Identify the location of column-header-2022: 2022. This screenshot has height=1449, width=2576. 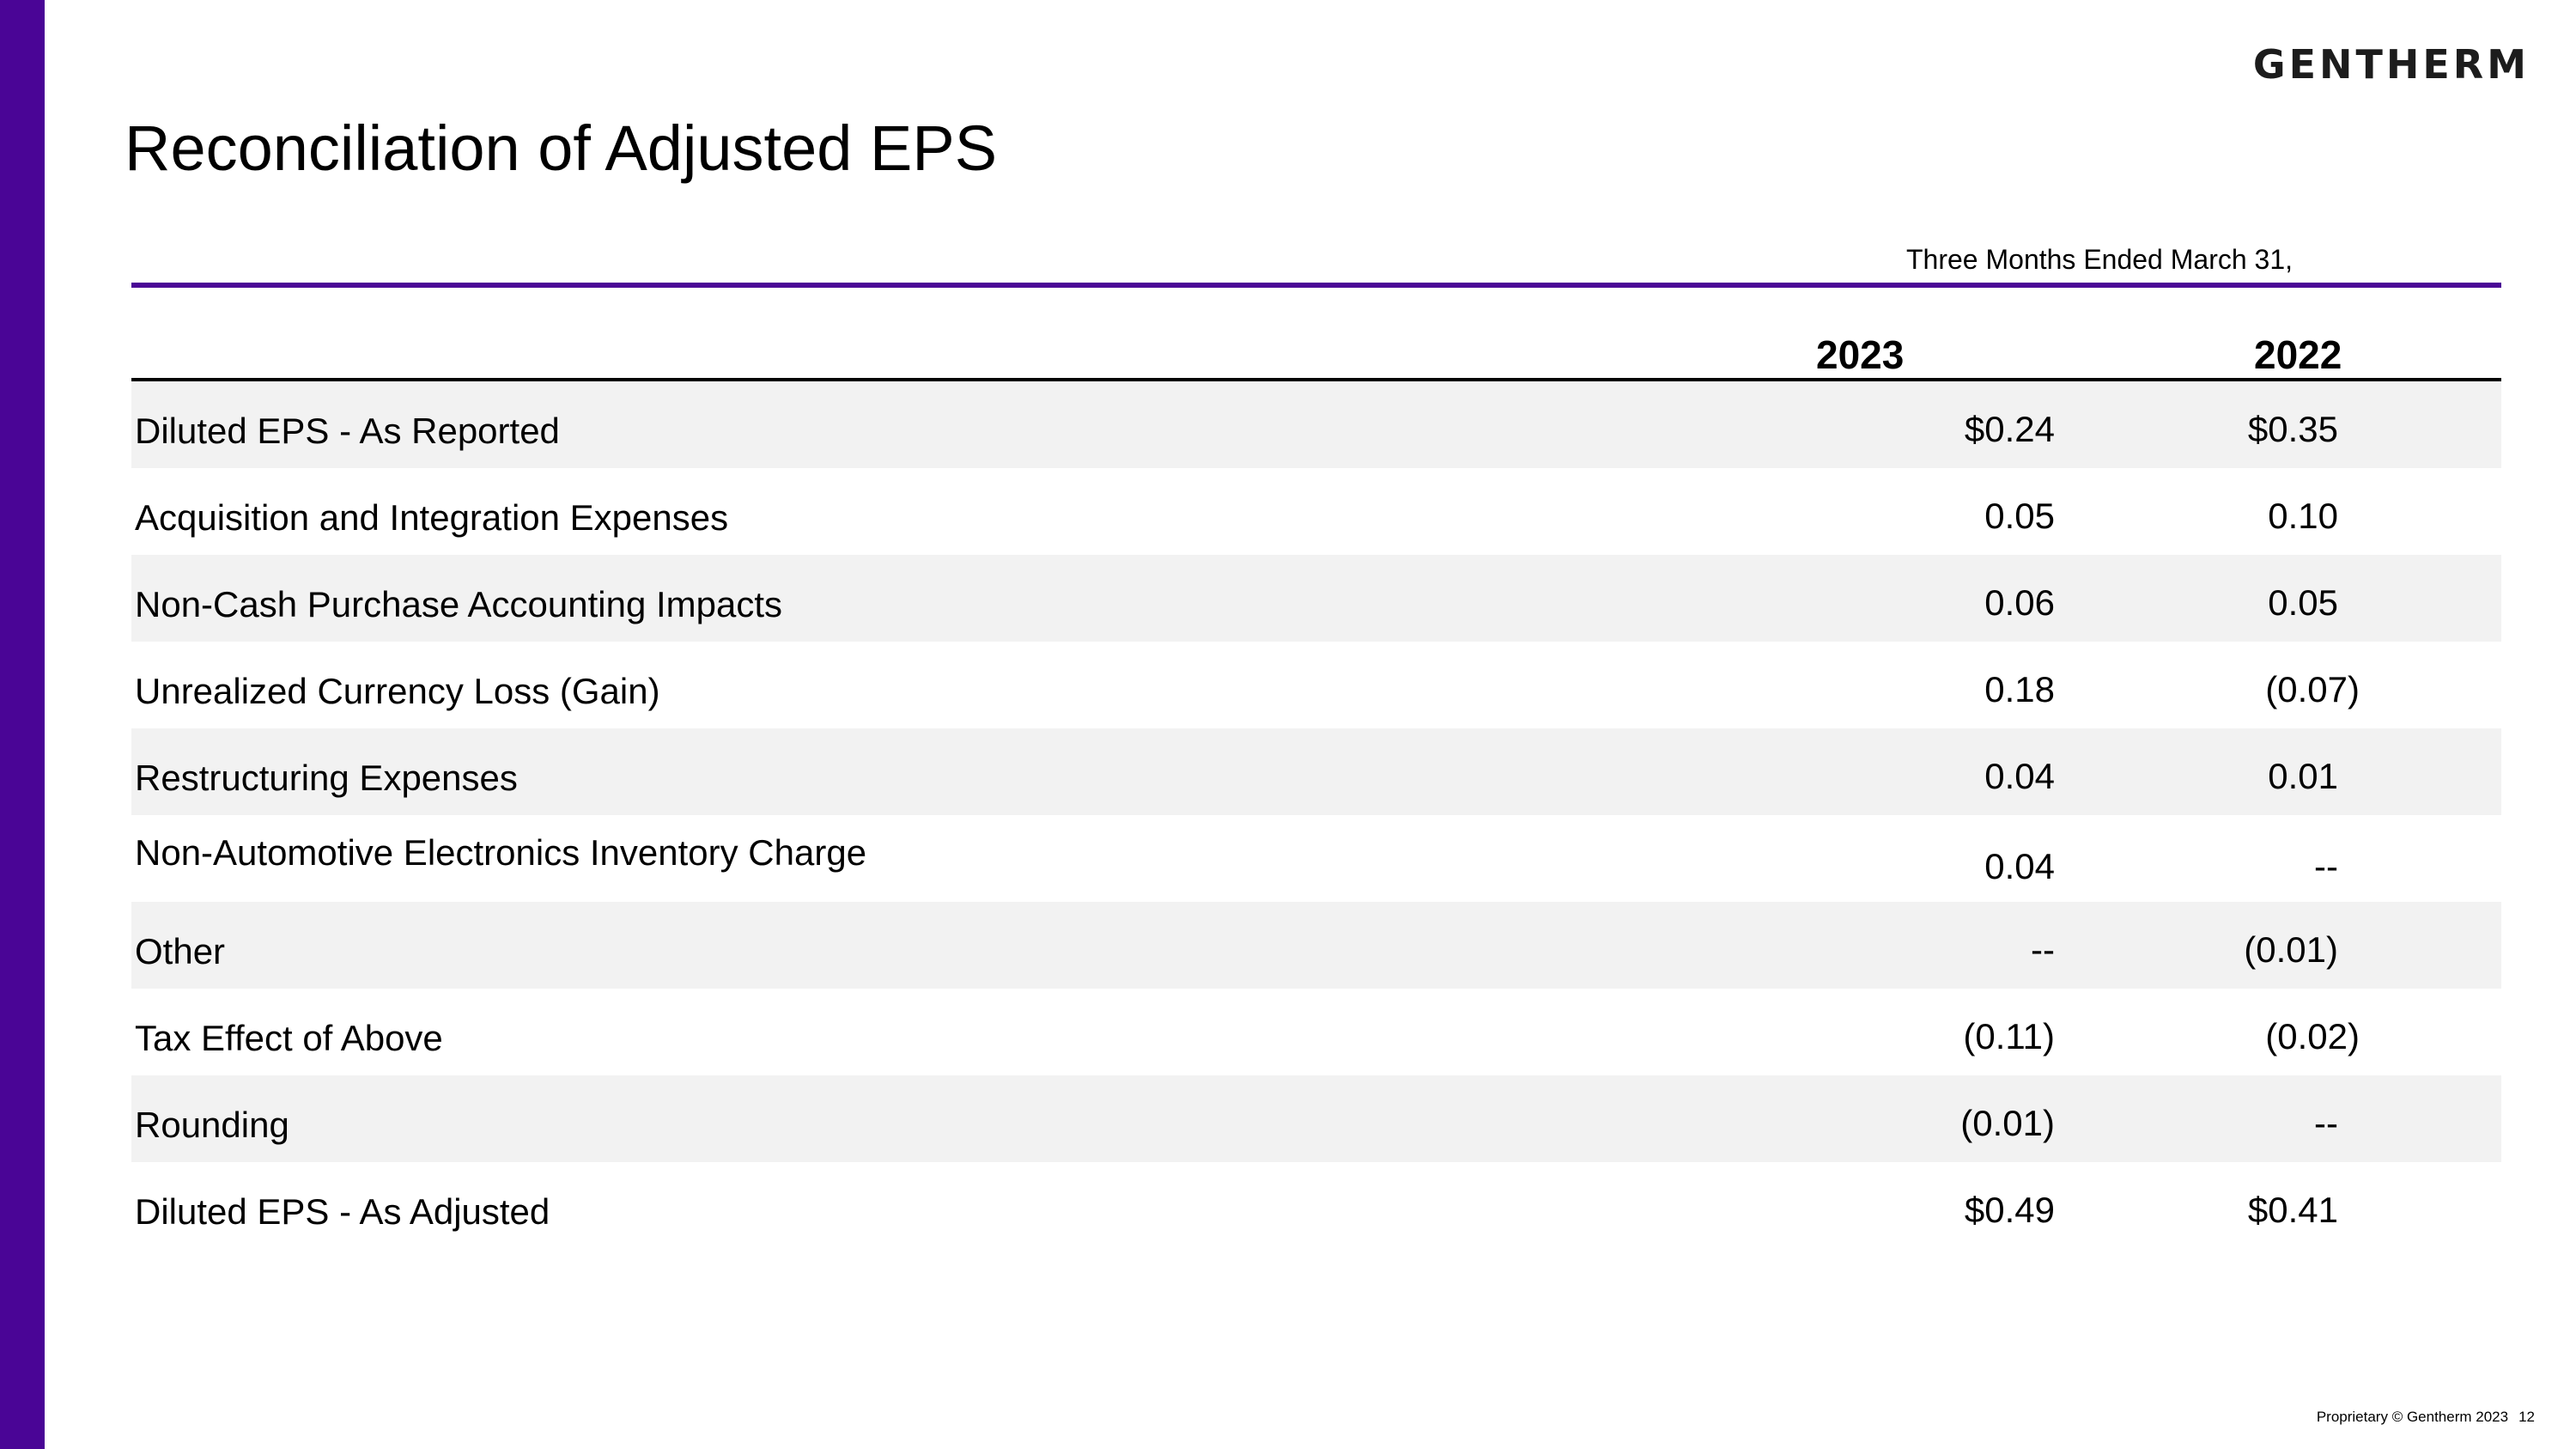
(2298, 354).